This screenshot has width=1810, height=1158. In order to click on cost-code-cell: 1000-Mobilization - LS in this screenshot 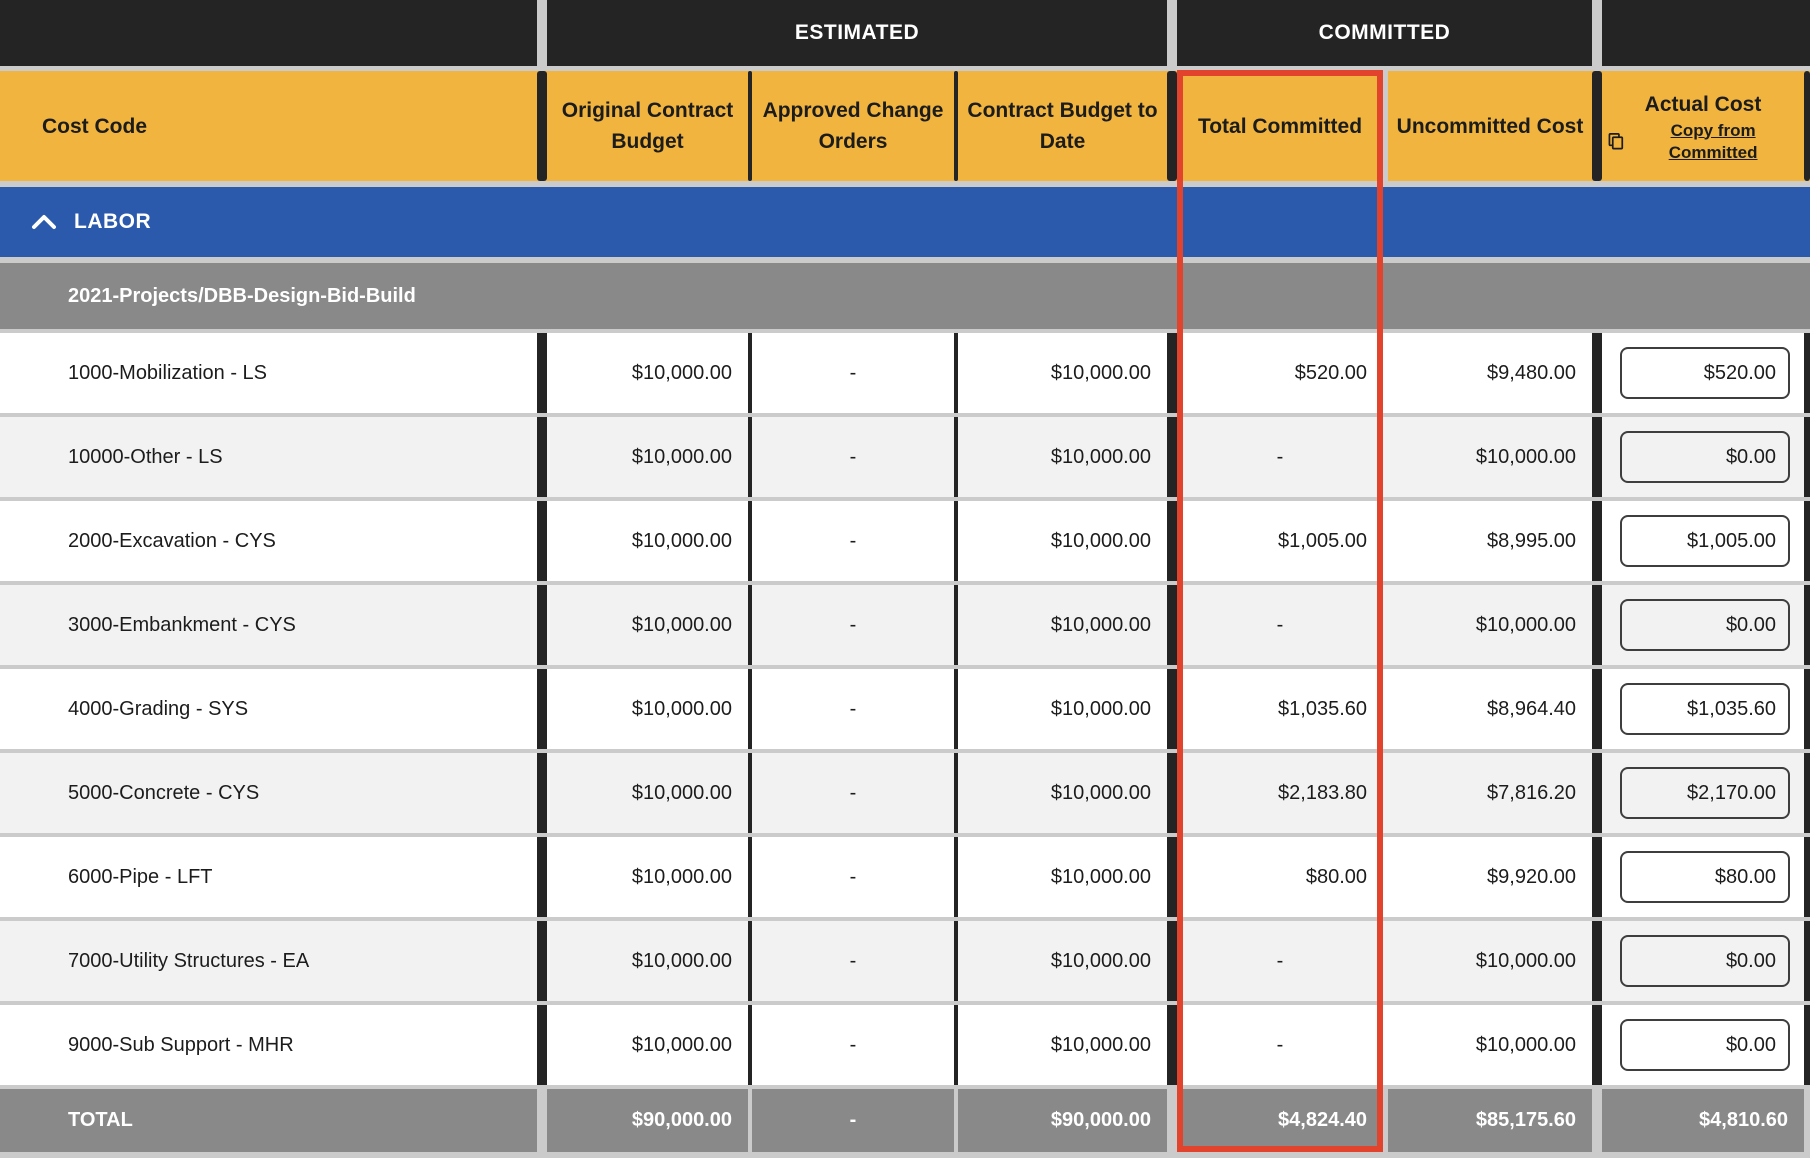, I will do `click(167, 372)`.